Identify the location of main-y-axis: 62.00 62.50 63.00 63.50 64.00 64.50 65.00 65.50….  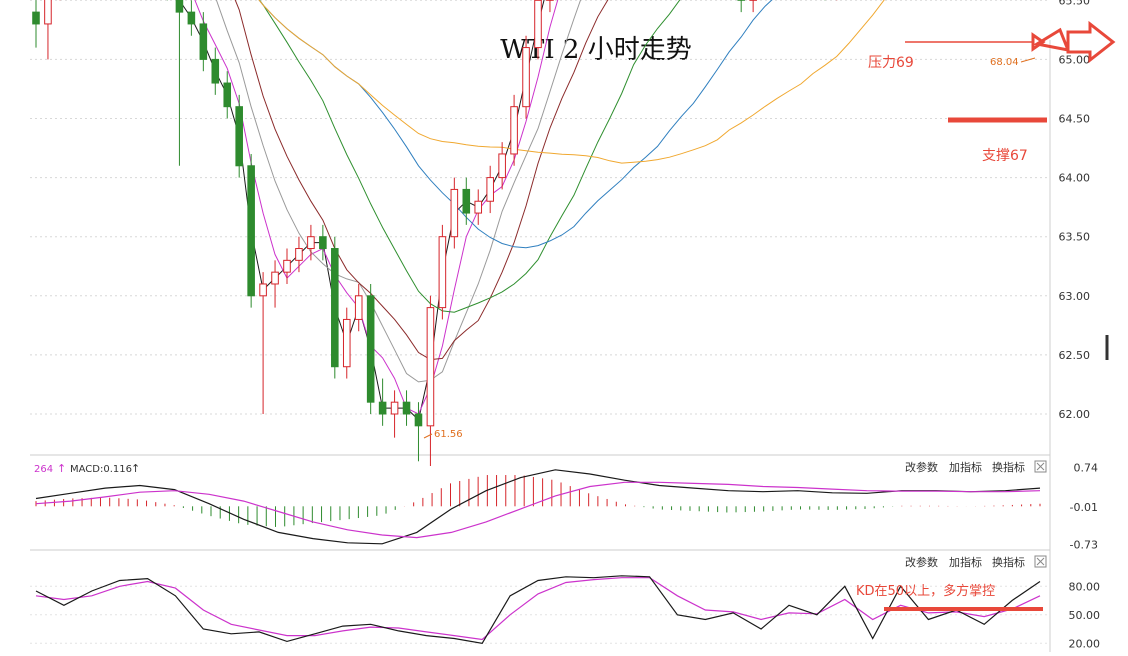
(1075, 210).